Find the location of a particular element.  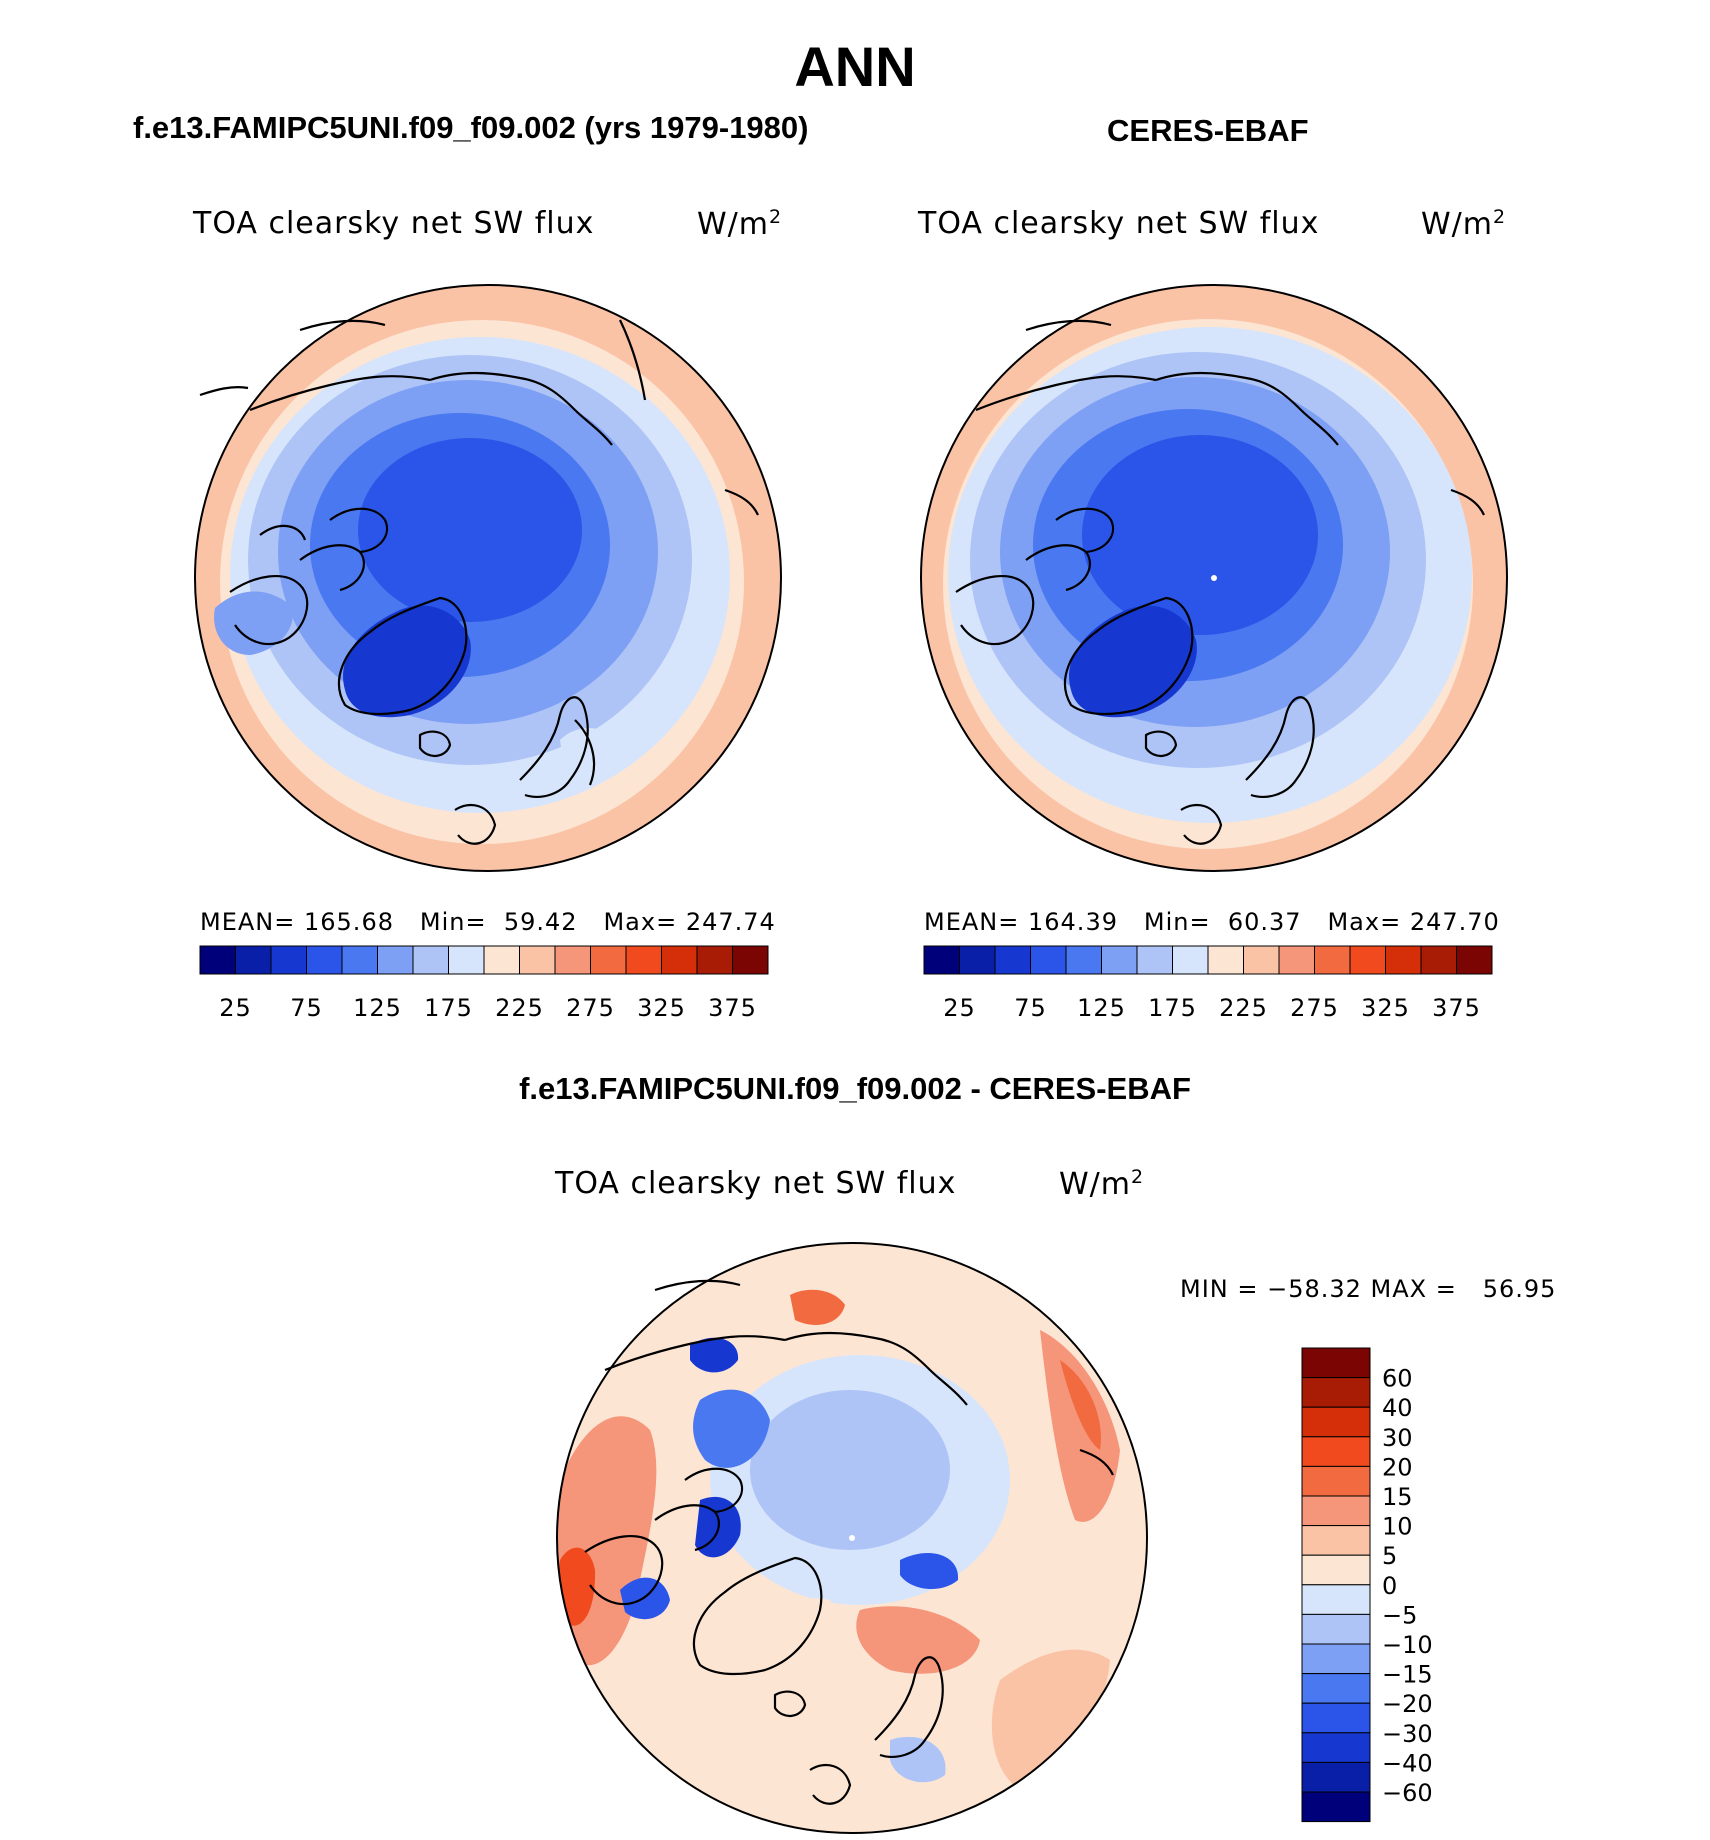

colorbar-tick-label: −30 is located at coordinates (1407, 1734).